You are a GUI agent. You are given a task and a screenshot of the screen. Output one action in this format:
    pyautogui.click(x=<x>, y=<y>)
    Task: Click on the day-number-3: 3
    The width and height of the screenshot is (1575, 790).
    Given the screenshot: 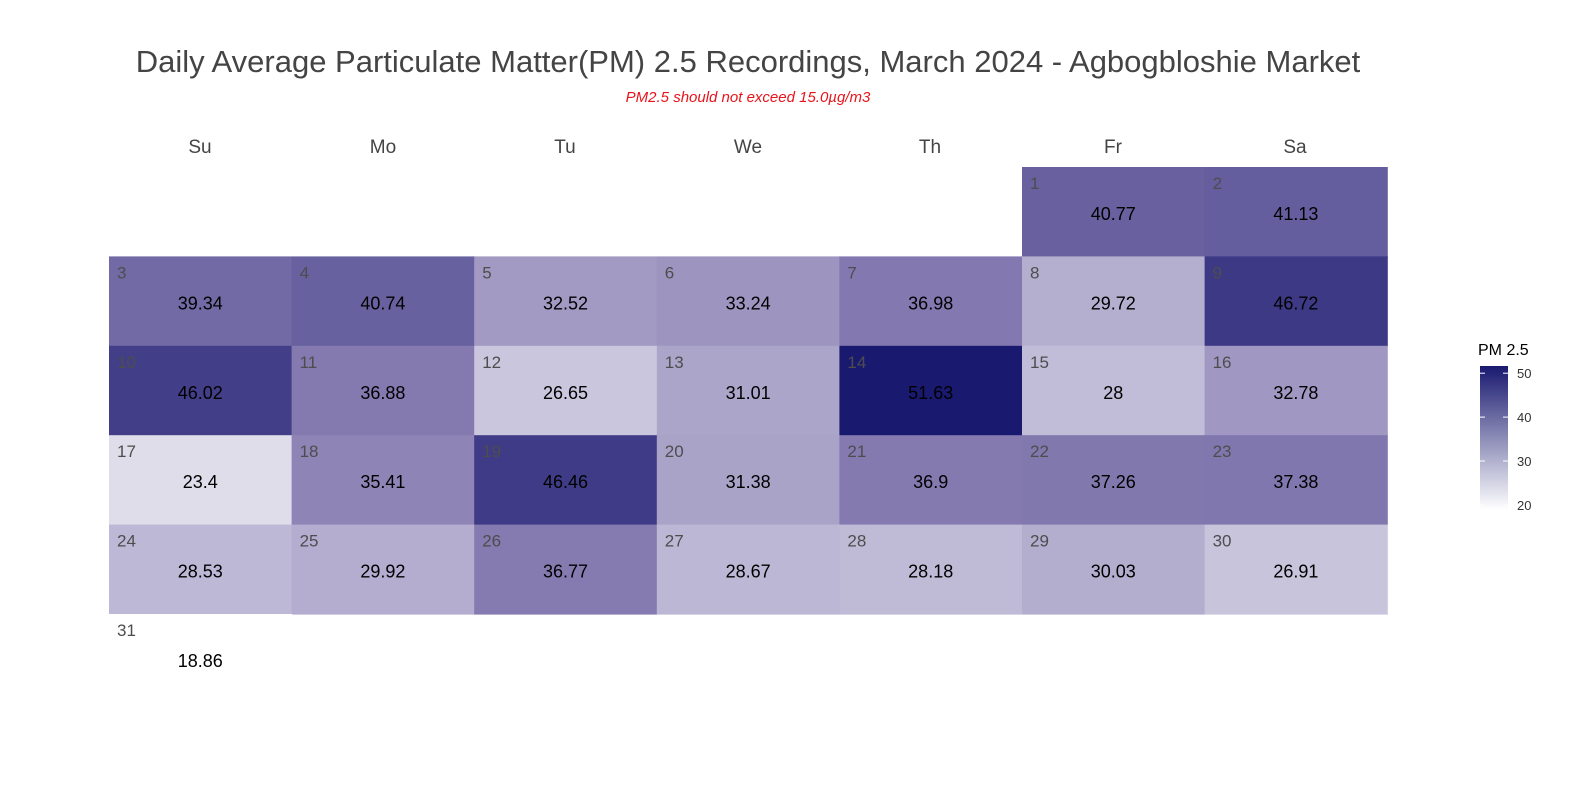 What is the action you would take?
    pyautogui.click(x=121, y=272)
    